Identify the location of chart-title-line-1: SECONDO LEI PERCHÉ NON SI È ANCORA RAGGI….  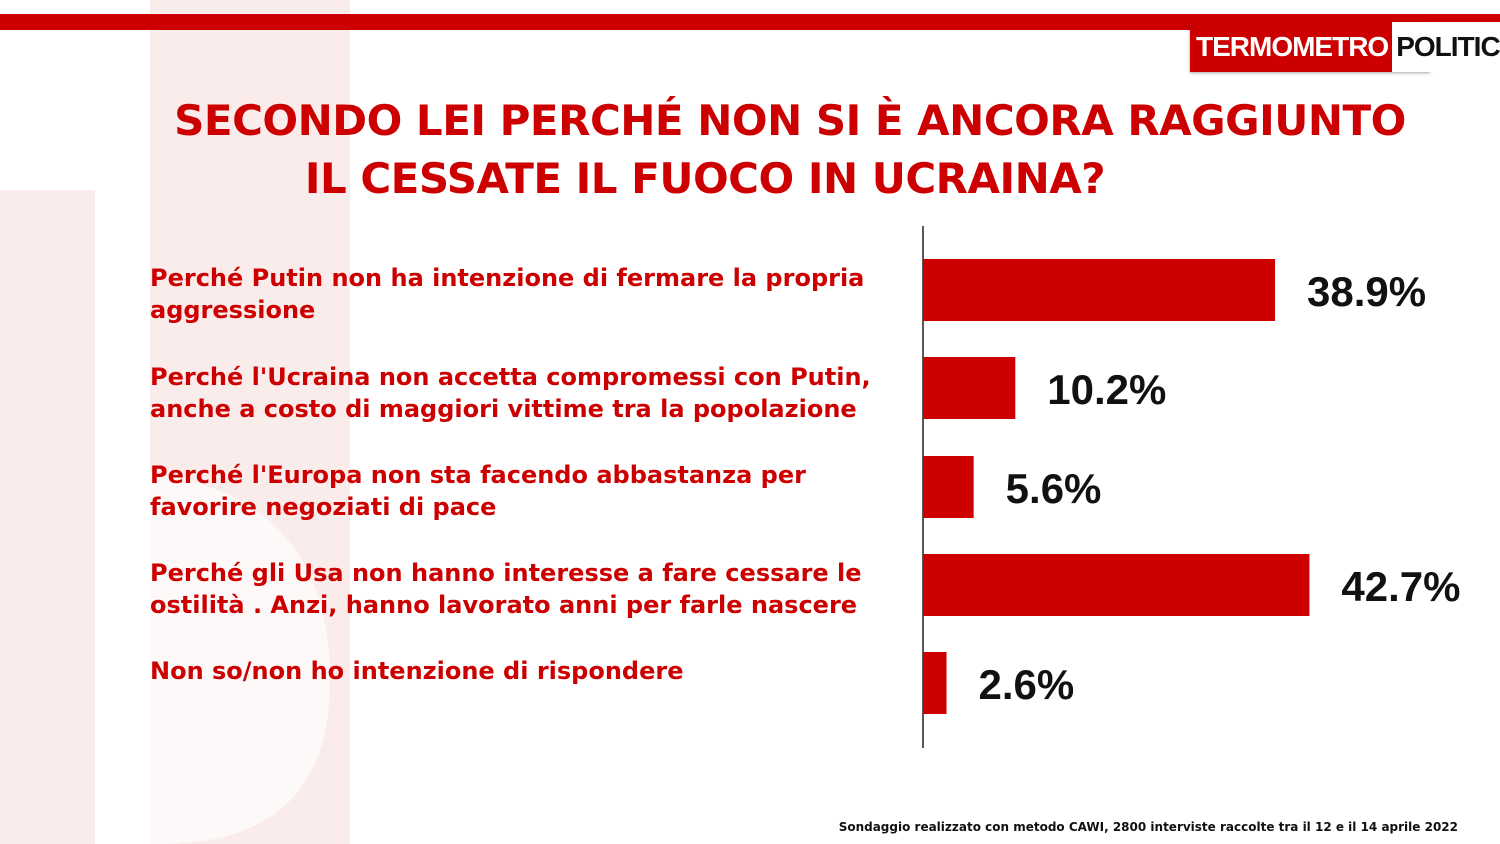
(790, 120).